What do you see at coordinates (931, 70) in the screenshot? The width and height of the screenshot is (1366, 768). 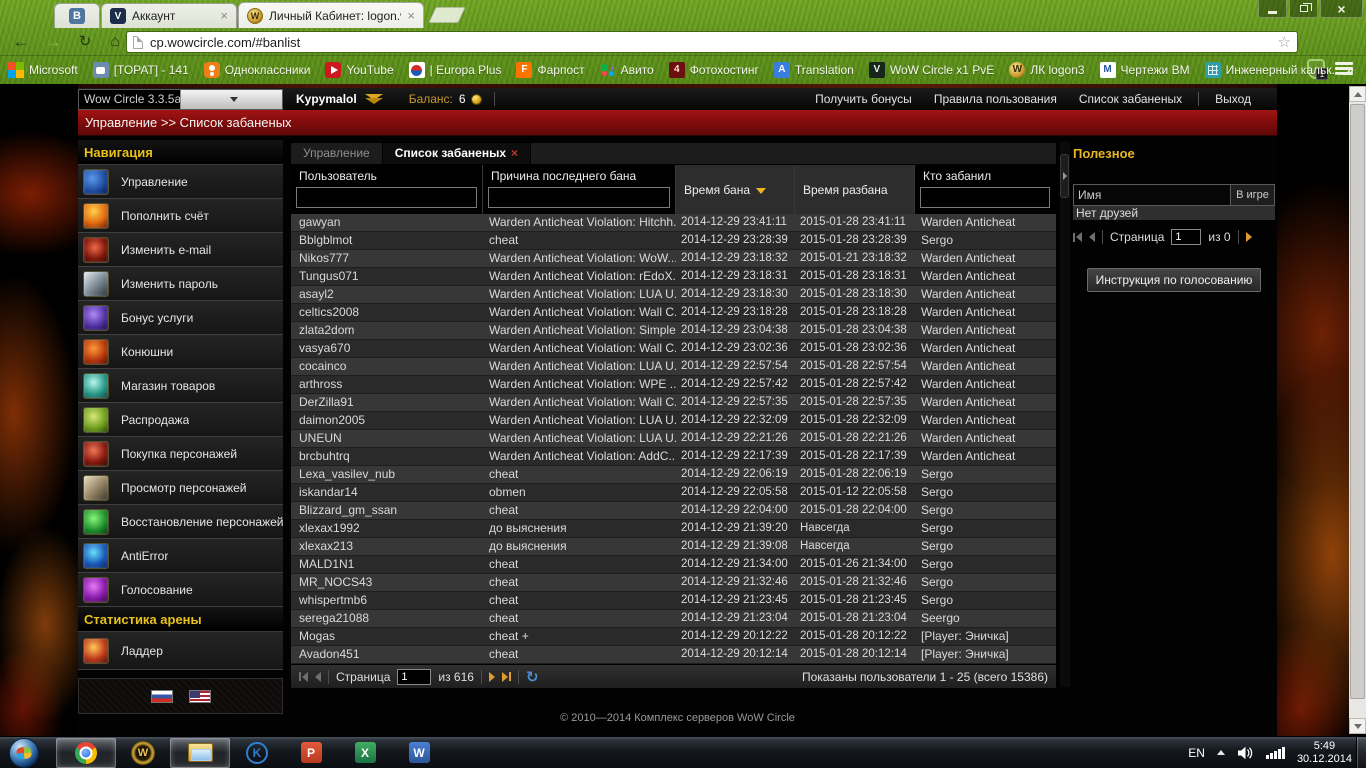 I see `bookmark-item: V WoW Circle x1 PvE` at bounding box center [931, 70].